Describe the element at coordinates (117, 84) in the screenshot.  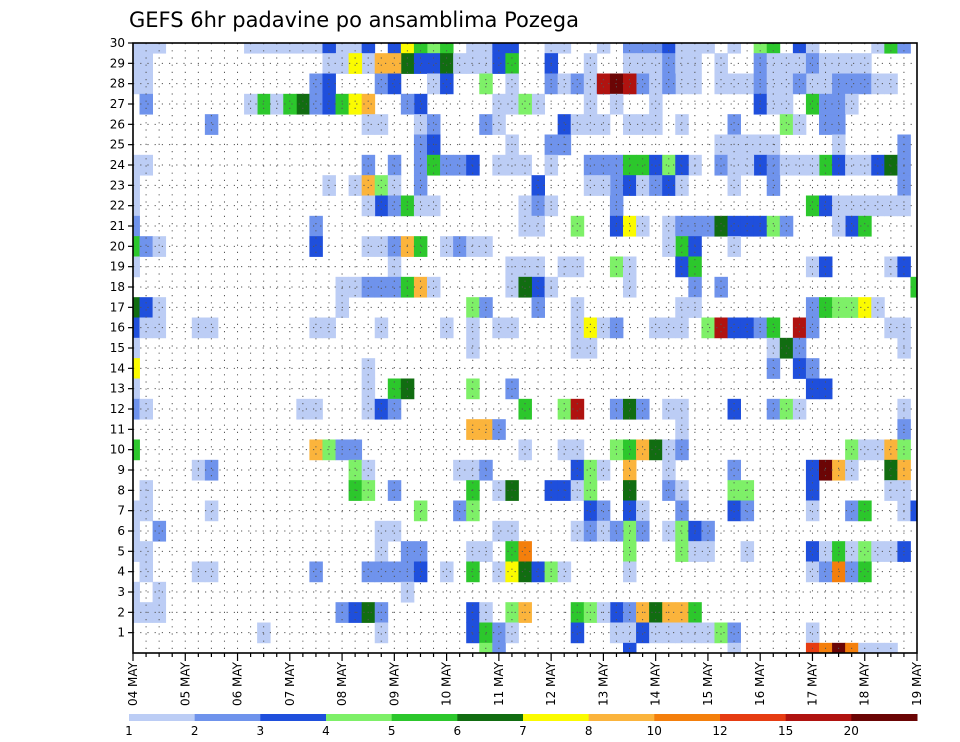
I see `y-tick-label: 28` at that location.